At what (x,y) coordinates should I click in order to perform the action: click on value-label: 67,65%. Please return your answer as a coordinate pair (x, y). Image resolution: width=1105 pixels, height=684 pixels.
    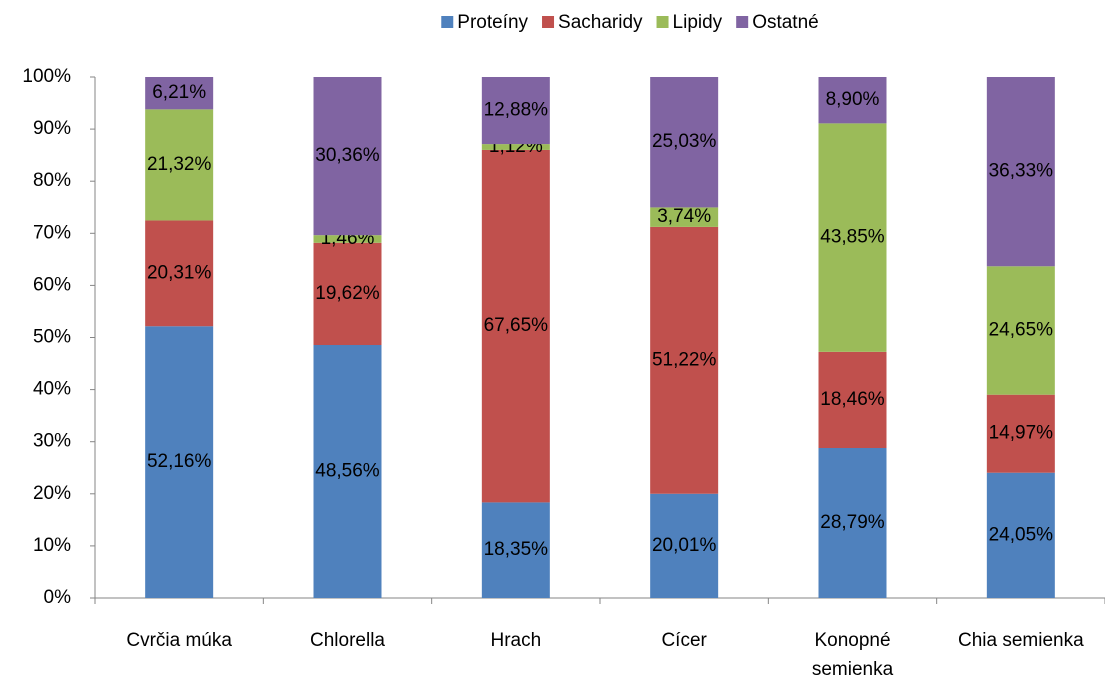
    Looking at the image, I should click on (516, 325).